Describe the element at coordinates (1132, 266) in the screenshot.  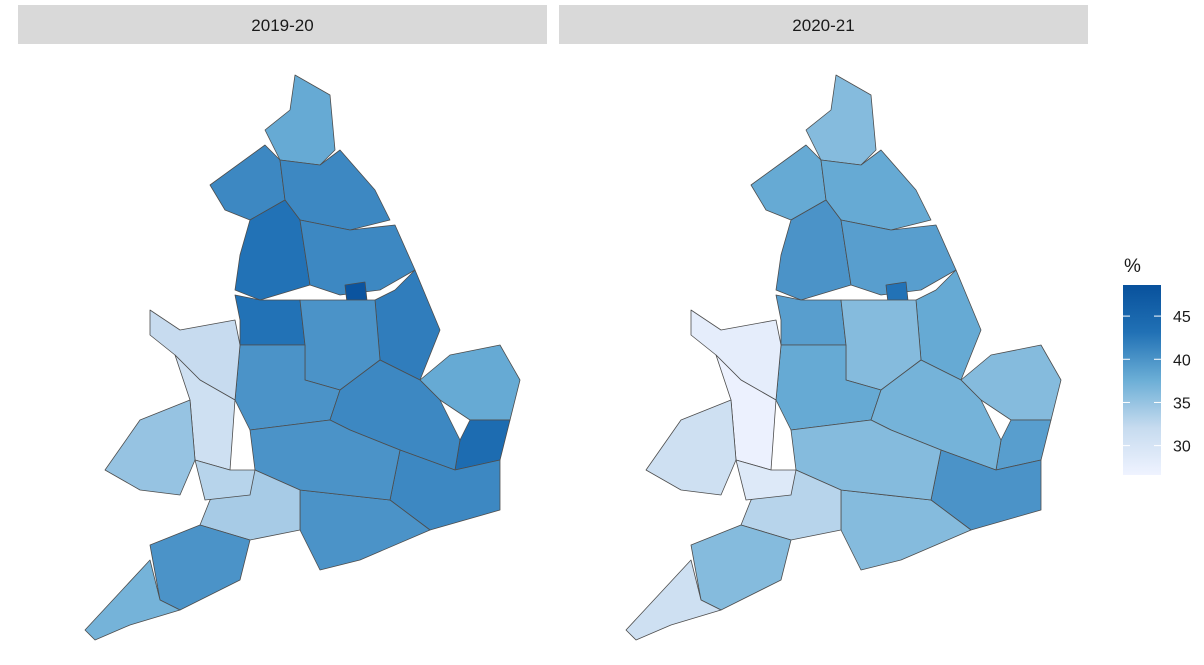
I see `legend-title: %` at that location.